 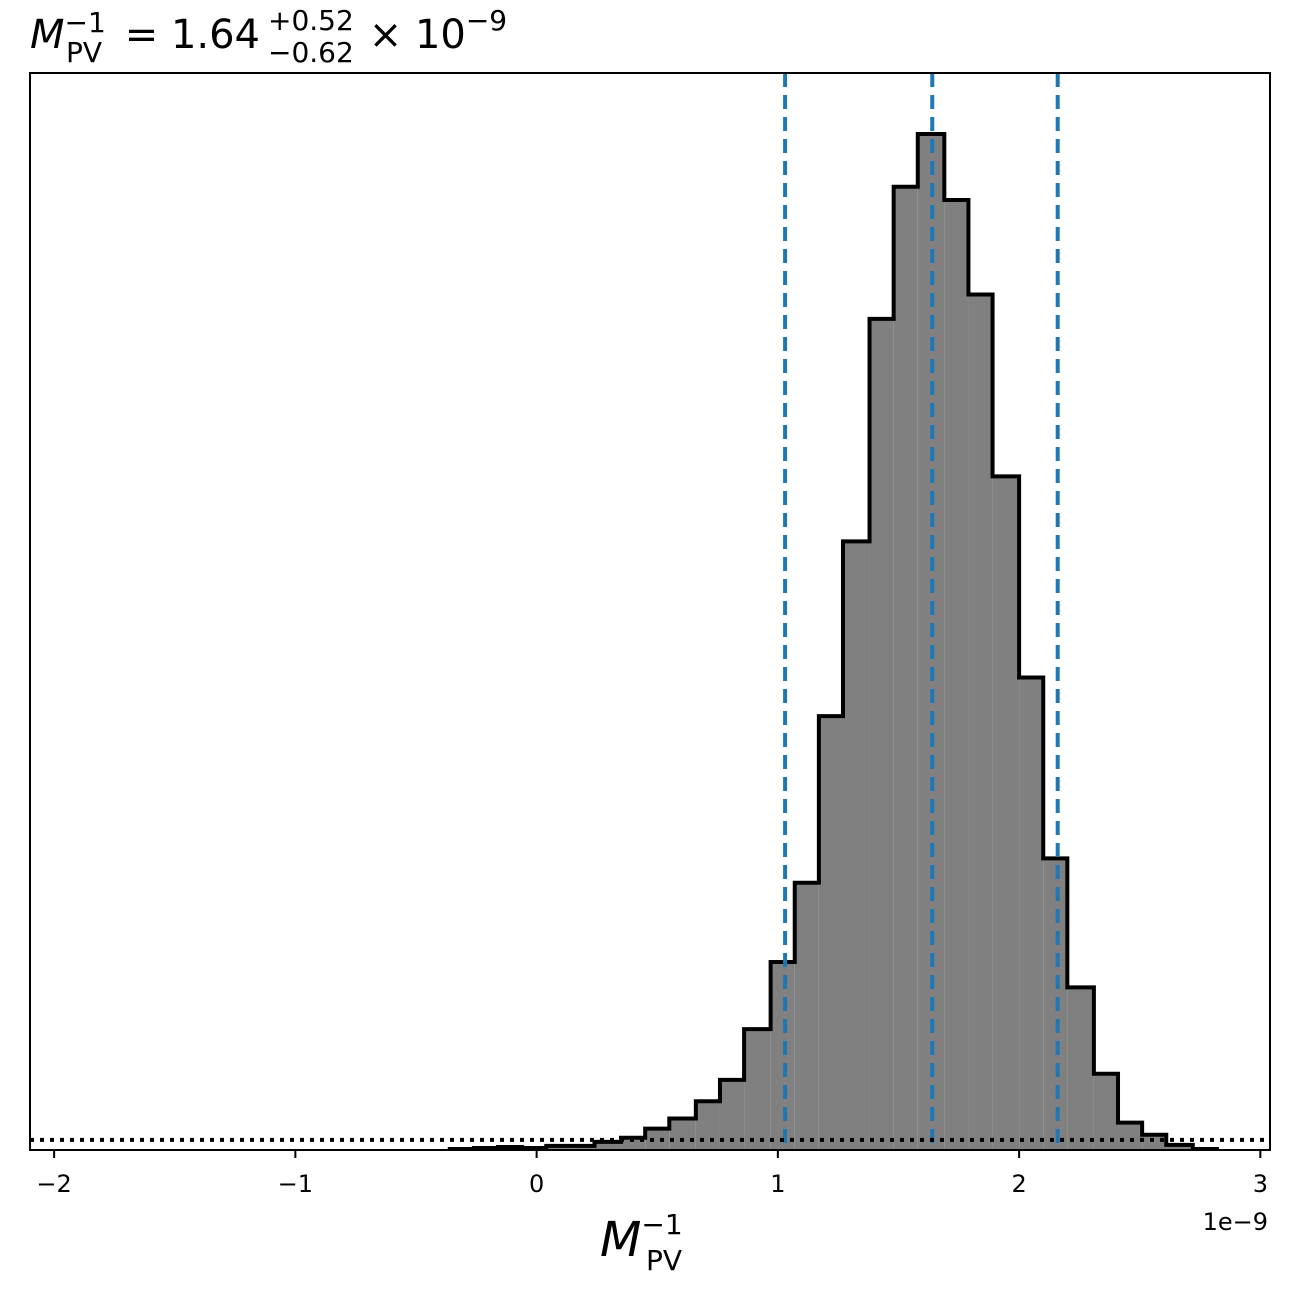 What do you see at coordinates (311, 52) in the screenshot?
I see `title-lower-err: −0.62` at bounding box center [311, 52].